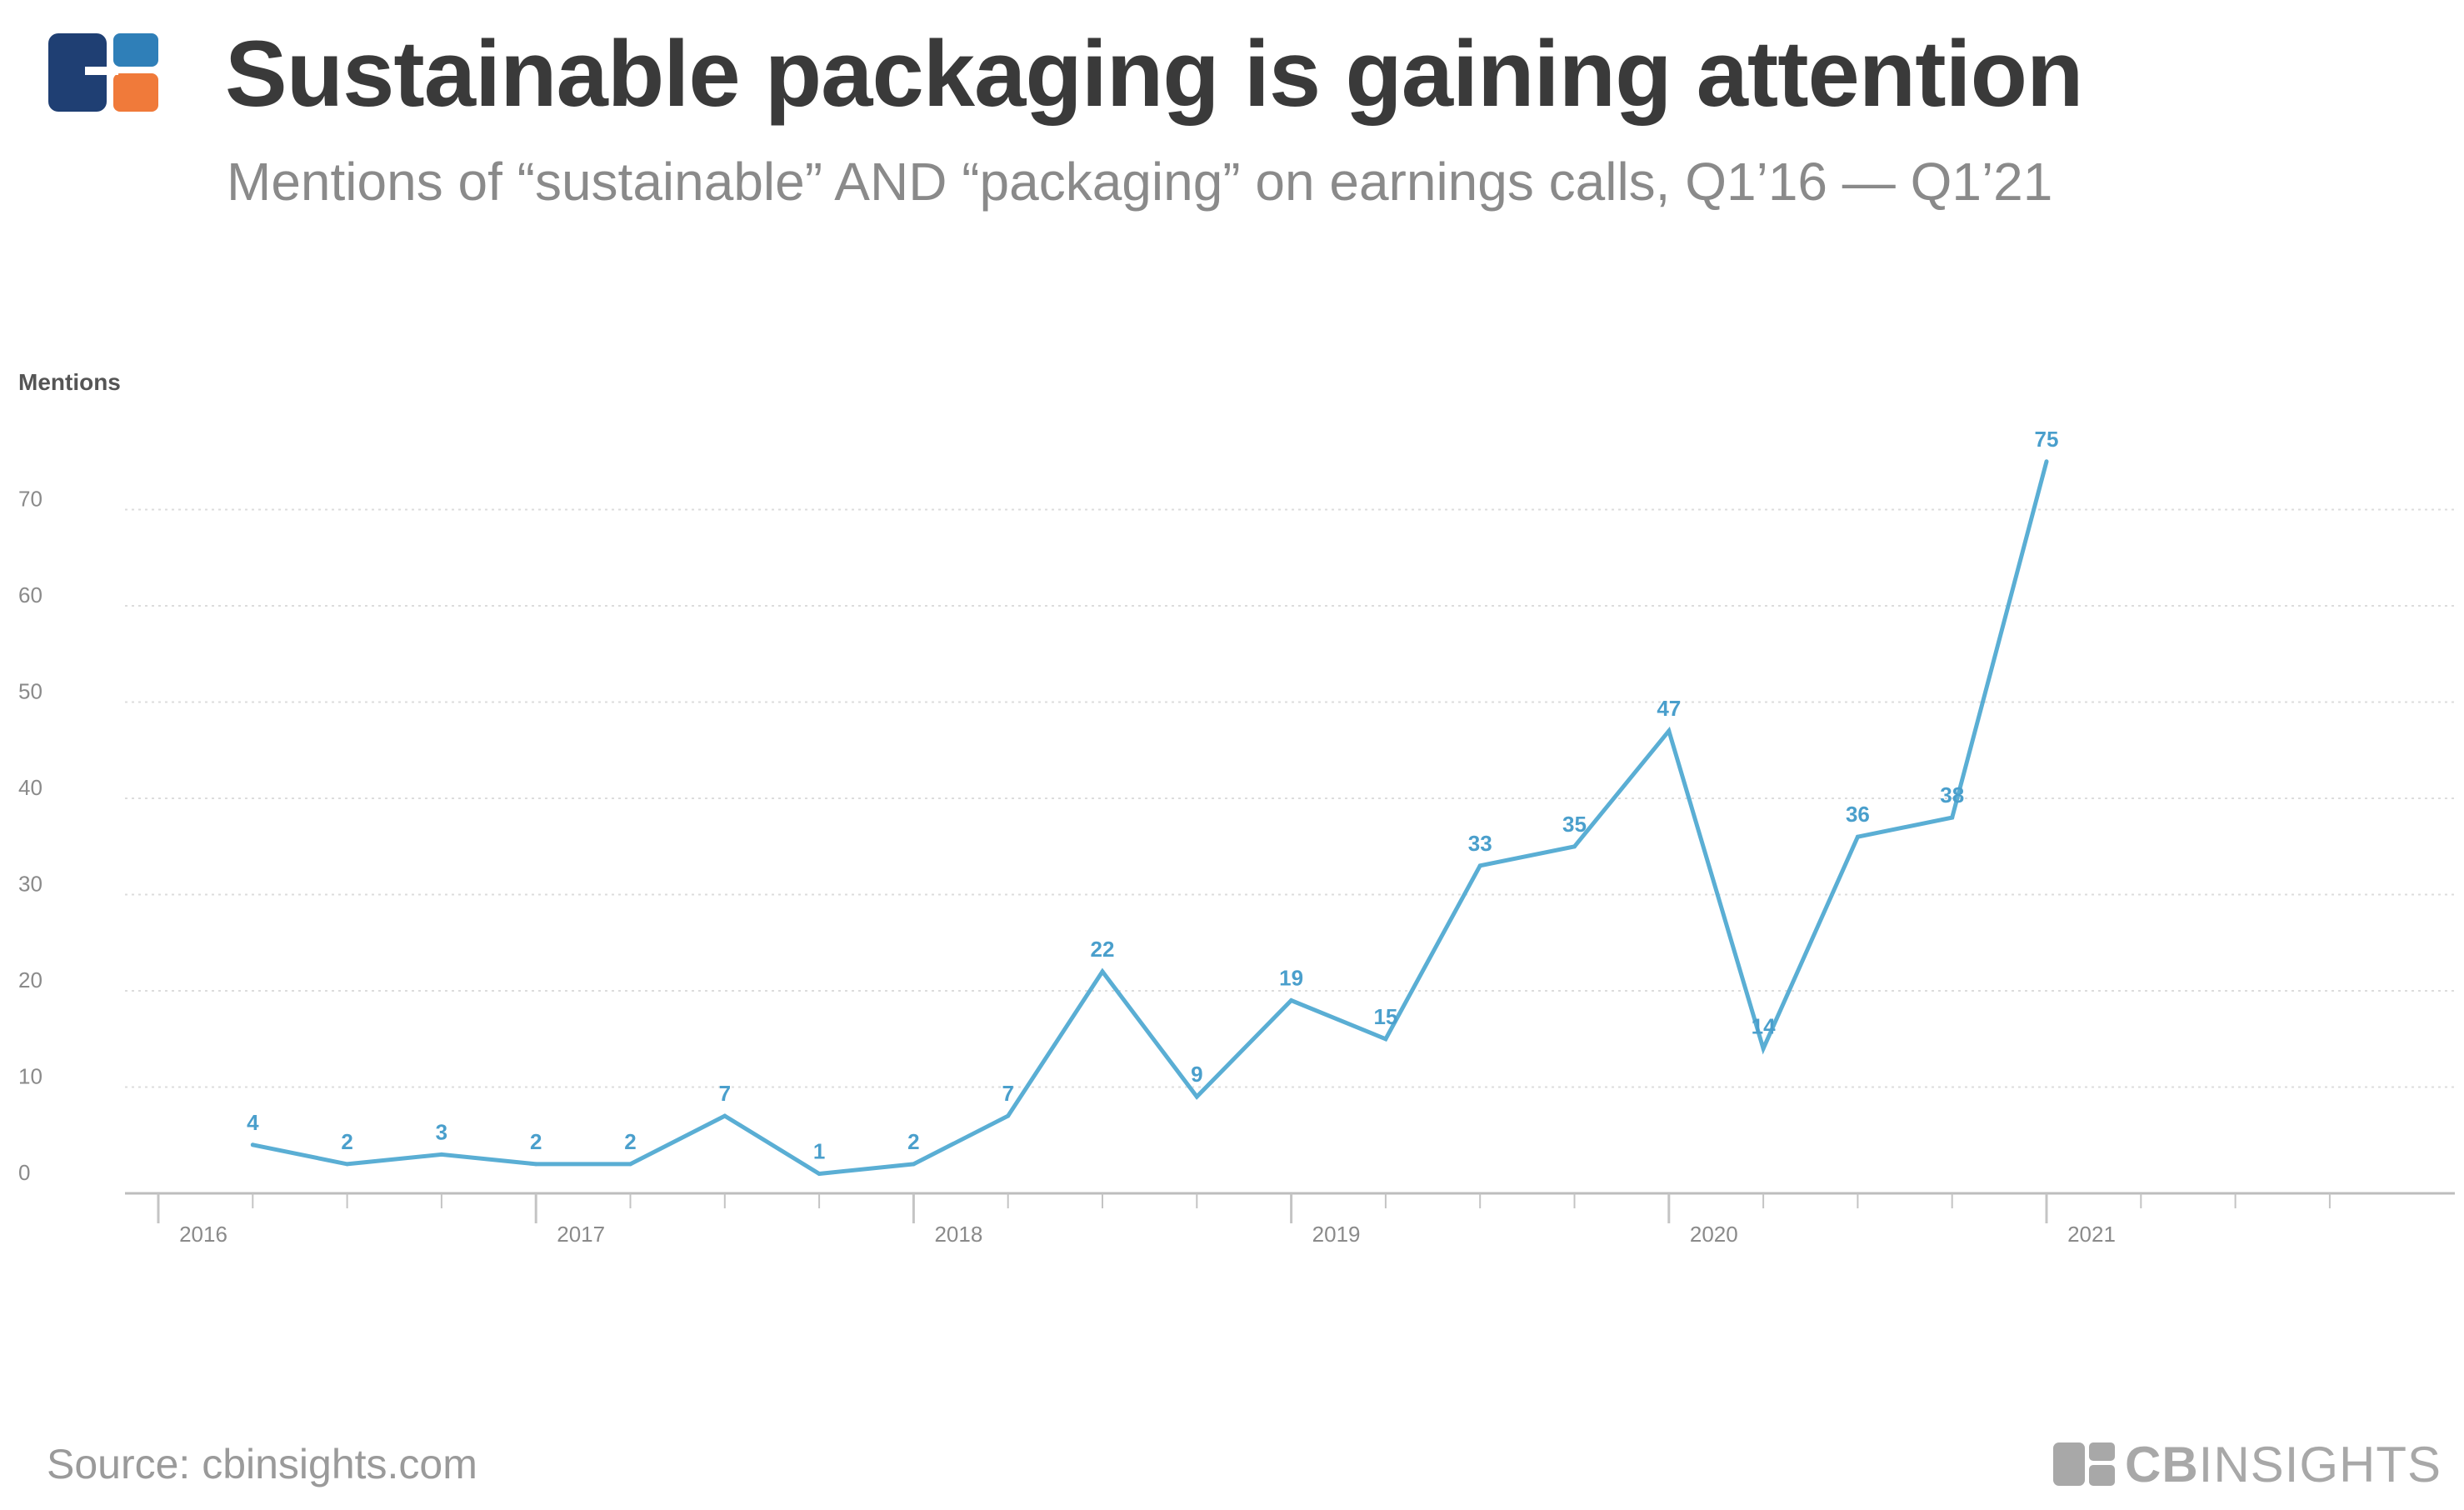 This screenshot has height=1510, width=2464. I want to click on data-label: 38, so click(1952, 795).